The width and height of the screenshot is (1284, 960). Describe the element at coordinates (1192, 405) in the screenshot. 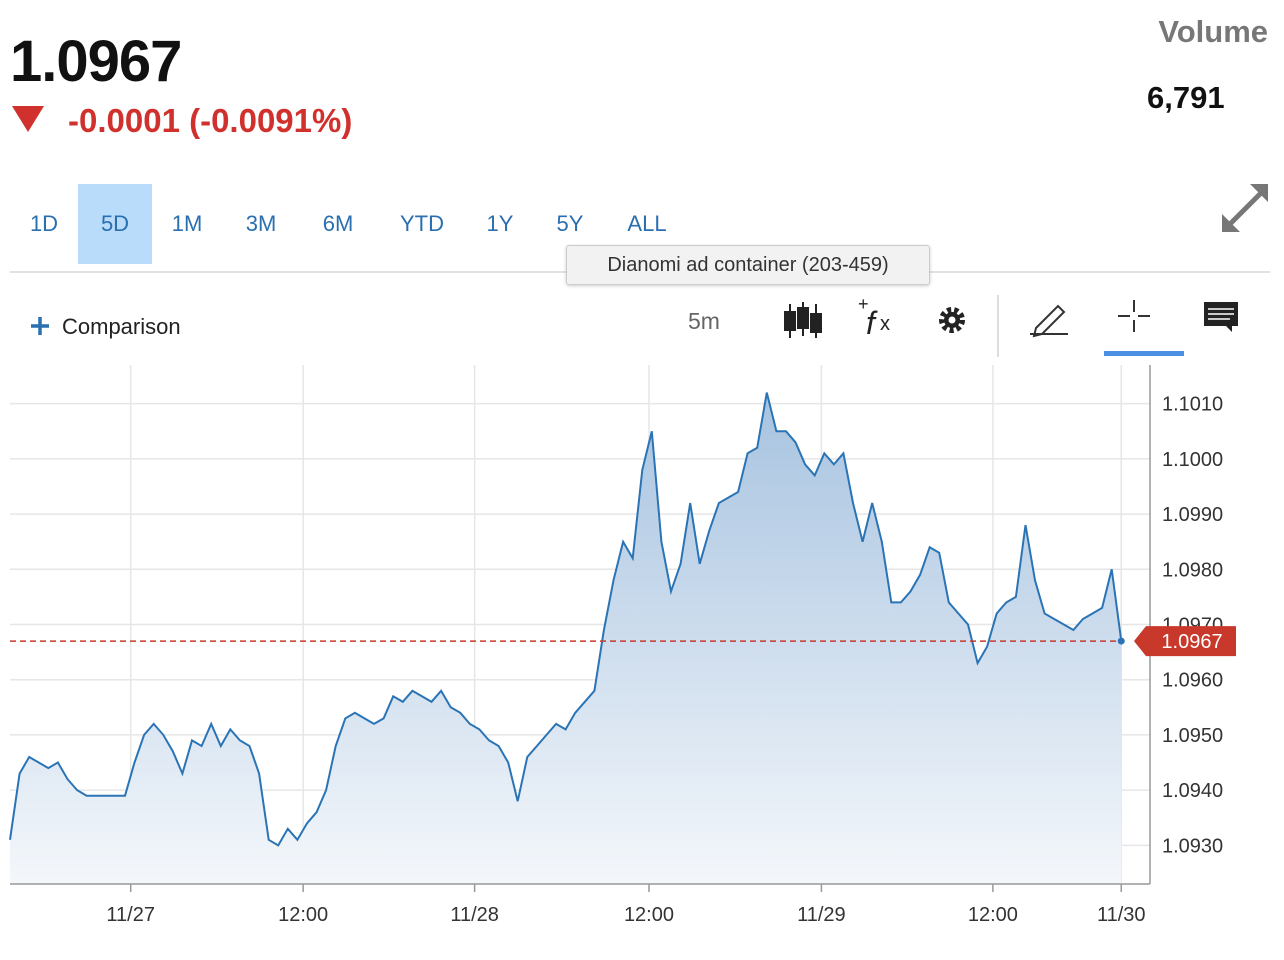

I see `y-tick-label: 1.1010` at that location.